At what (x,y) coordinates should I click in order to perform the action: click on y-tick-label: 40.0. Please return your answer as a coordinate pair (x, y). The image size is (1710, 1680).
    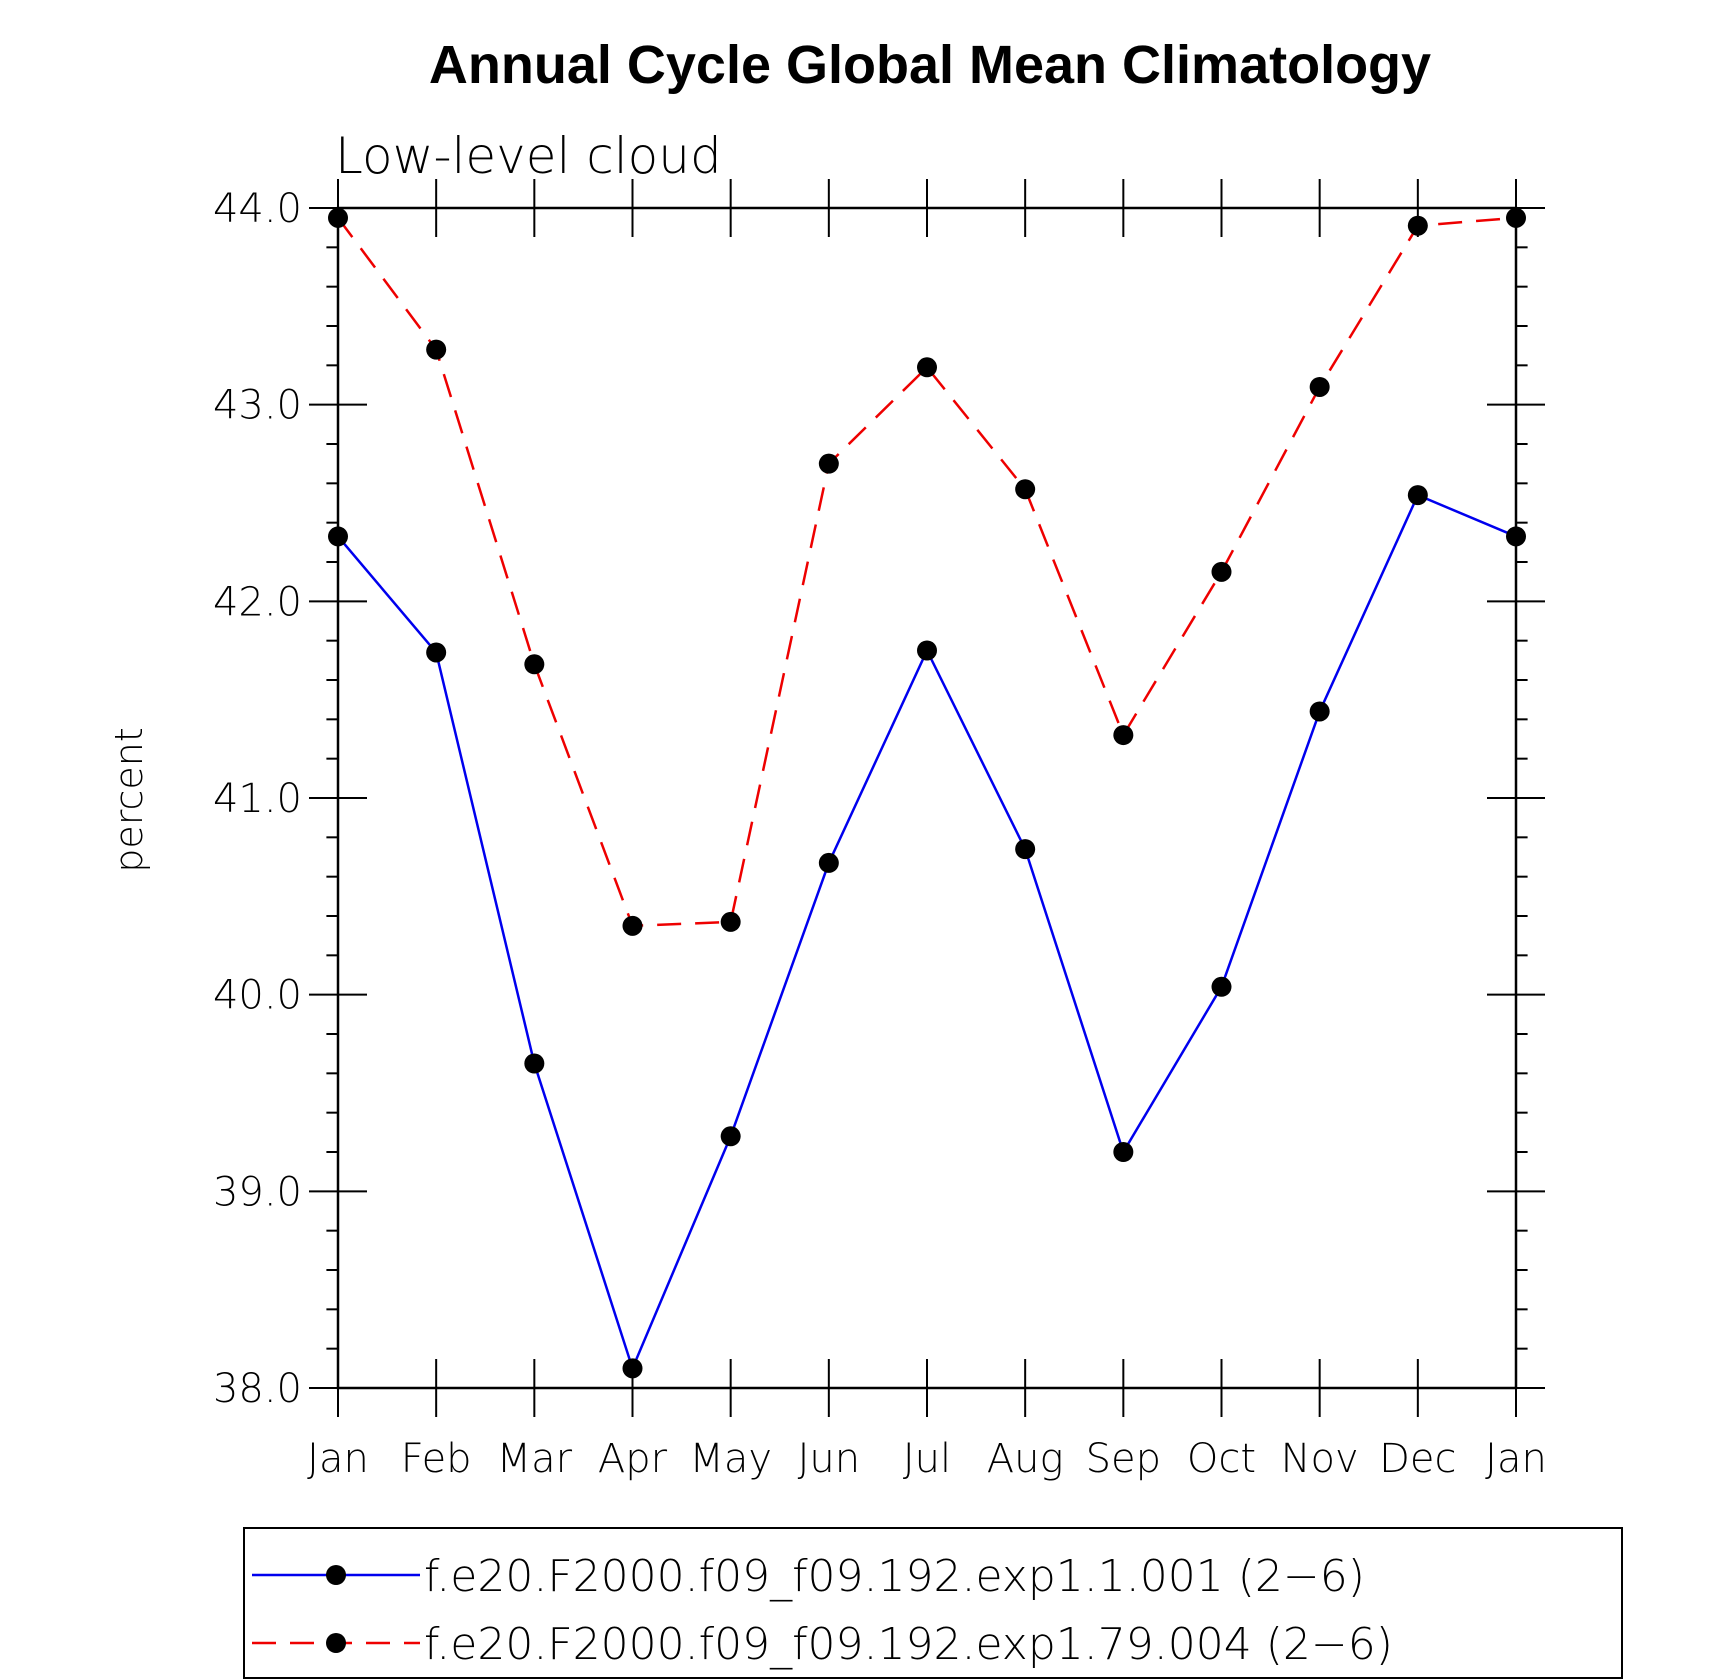
    Looking at the image, I should click on (257, 996).